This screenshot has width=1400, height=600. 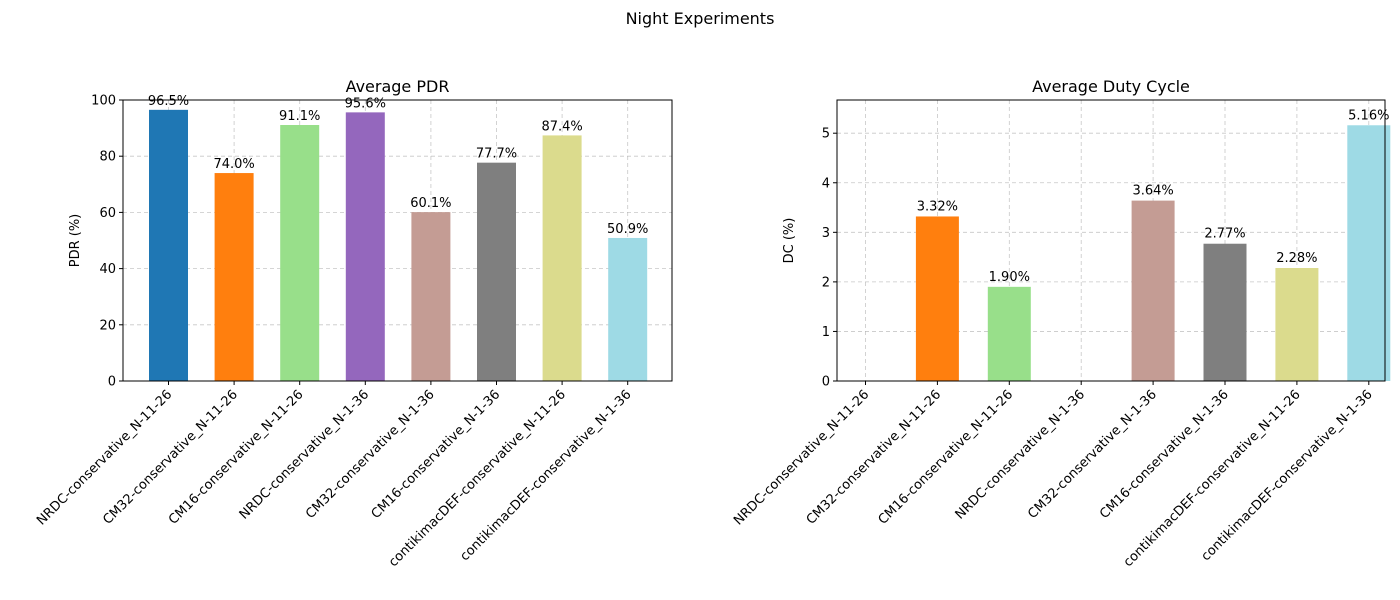 I want to click on y-axis-label: DC (%), so click(x=789, y=241).